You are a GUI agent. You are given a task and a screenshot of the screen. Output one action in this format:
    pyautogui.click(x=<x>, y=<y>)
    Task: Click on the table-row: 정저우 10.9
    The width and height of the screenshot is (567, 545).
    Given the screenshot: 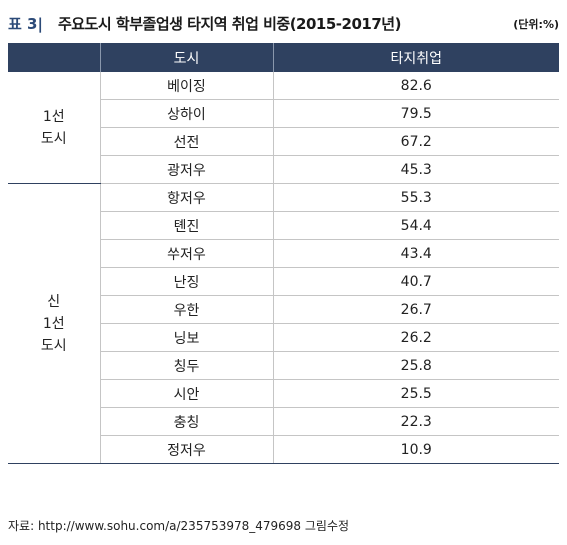 What is the action you would take?
    pyautogui.click(x=283, y=449)
    